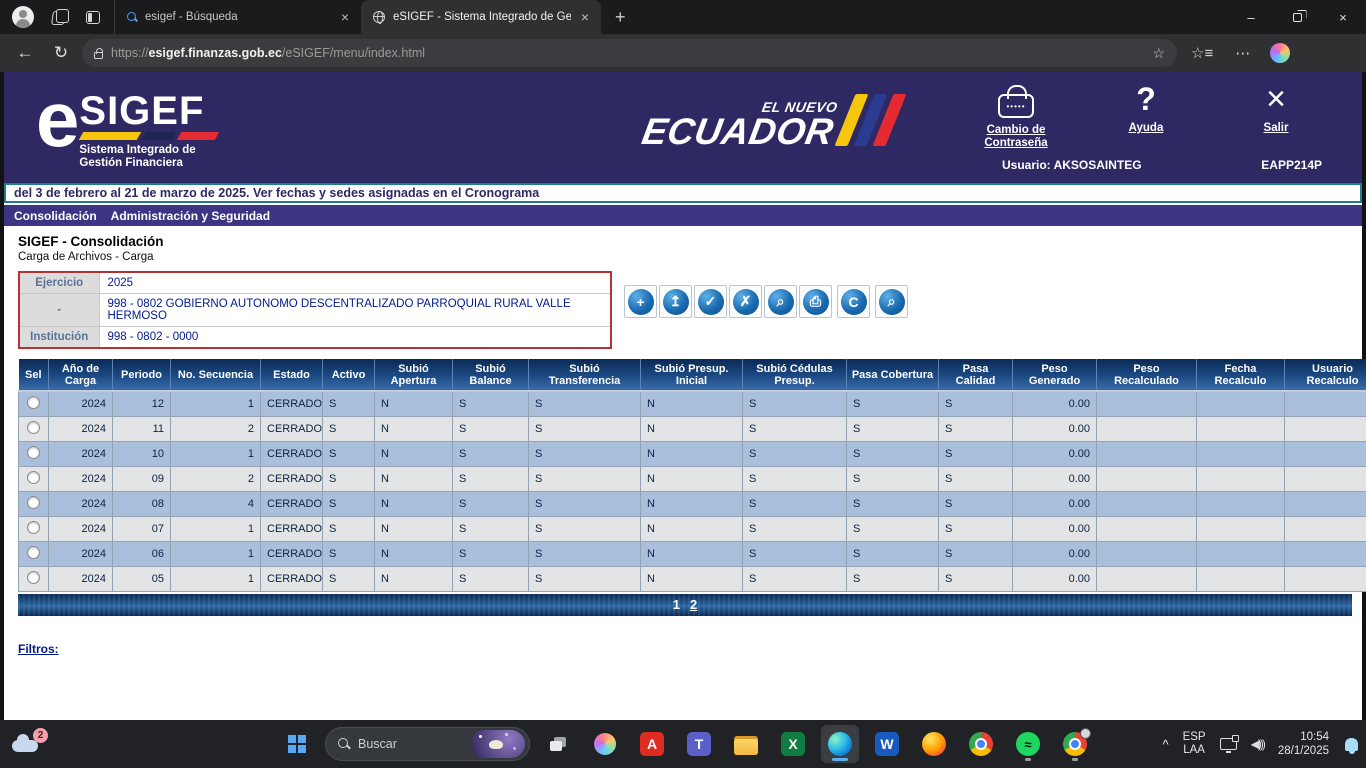 The height and width of the screenshot is (768, 1366). What do you see at coordinates (1243, 53) in the screenshot?
I see `more-menu-icon: ⋯` at bounding box center [1243, 53].